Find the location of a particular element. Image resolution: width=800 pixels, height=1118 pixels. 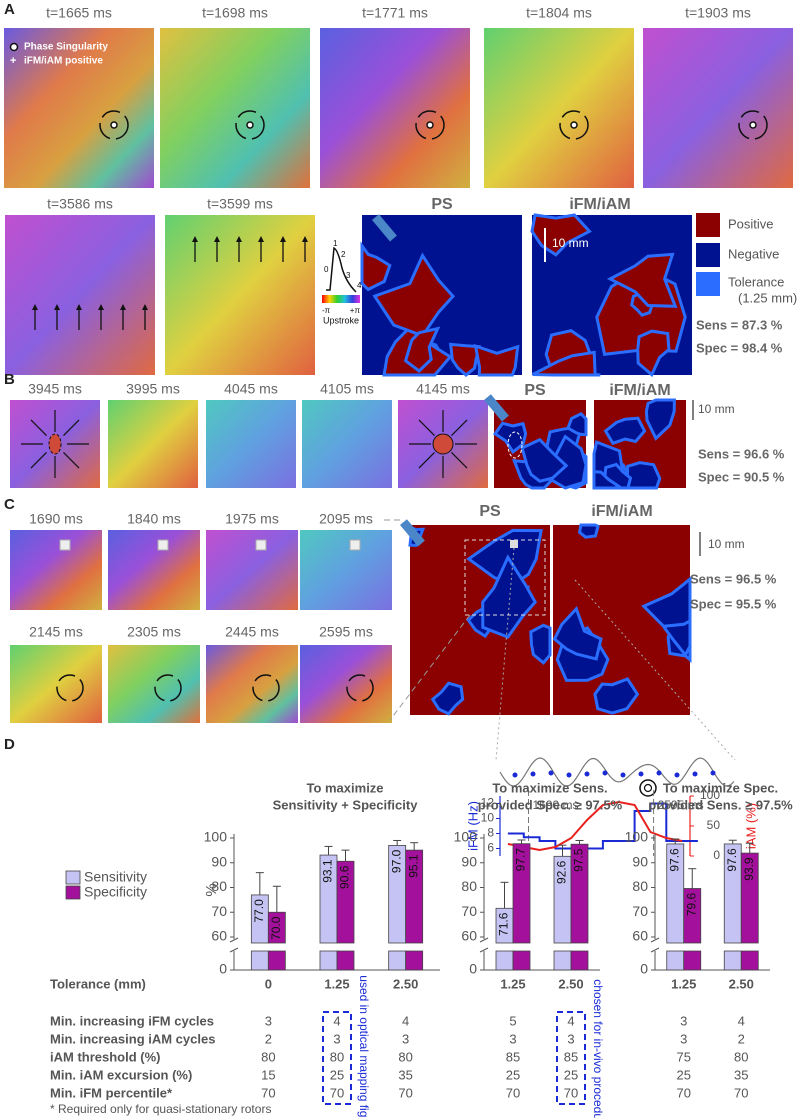

zoom-line is located at coordinates (430, 667).